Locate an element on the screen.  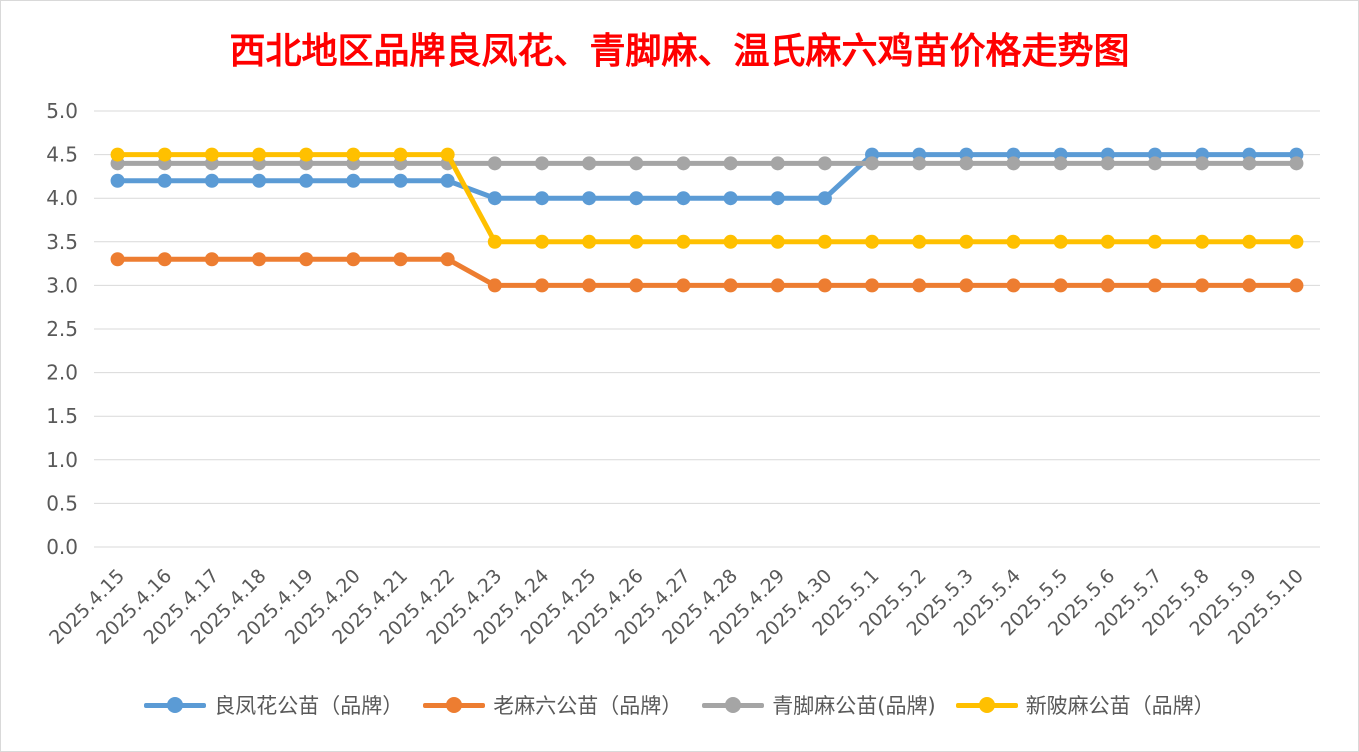
y-tick-label: 2.5 is located at coordinates (62, 329).